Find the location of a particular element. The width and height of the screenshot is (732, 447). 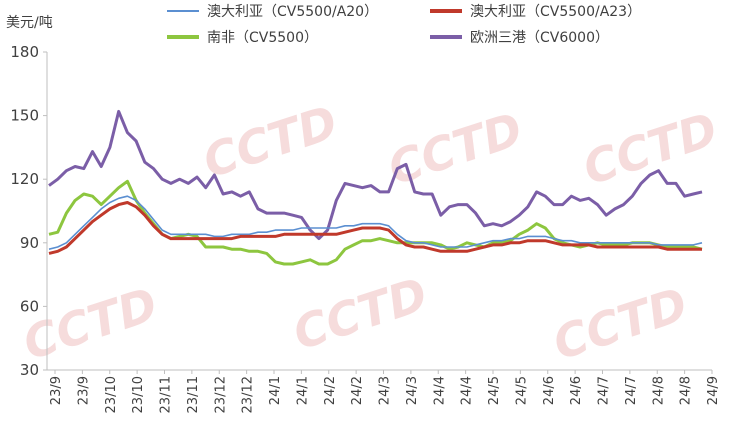

x-tick-label: 24/9 is located at coordinates (713, 390).